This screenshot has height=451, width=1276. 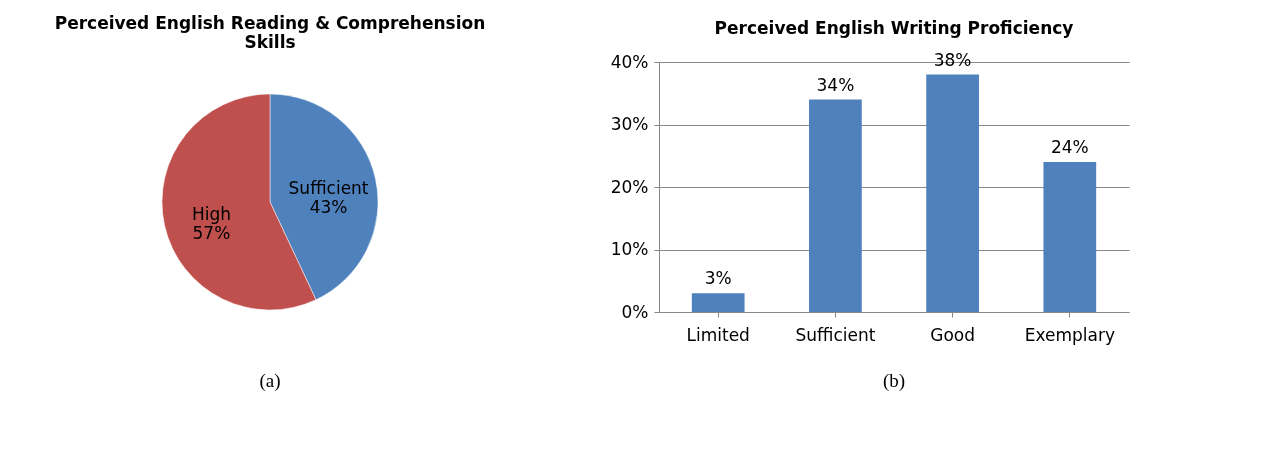 What do you see at coordinates (835, 334) in the screenshot?
I see `x-tick-label: Sufficient` at bounding box center [835, 334].